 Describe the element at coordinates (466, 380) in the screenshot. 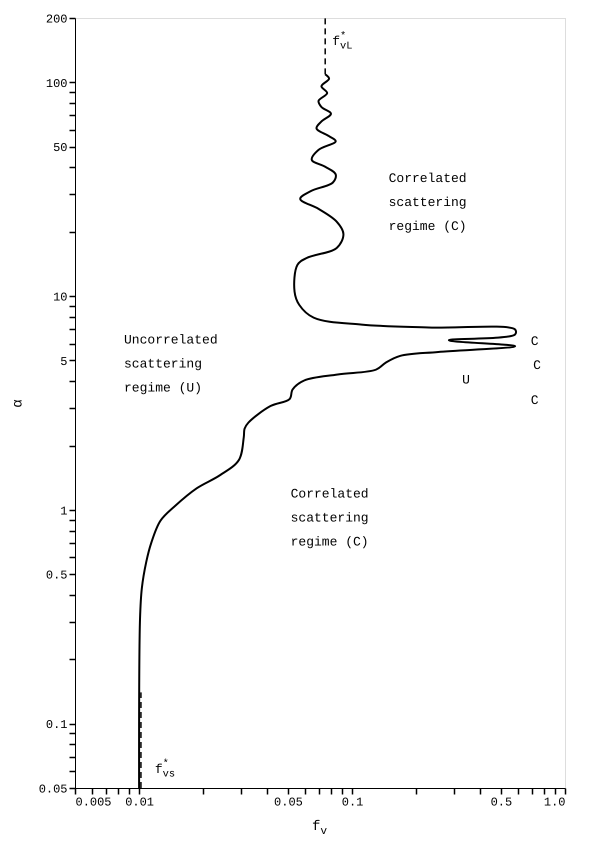

I see `annotation: U` at that location.